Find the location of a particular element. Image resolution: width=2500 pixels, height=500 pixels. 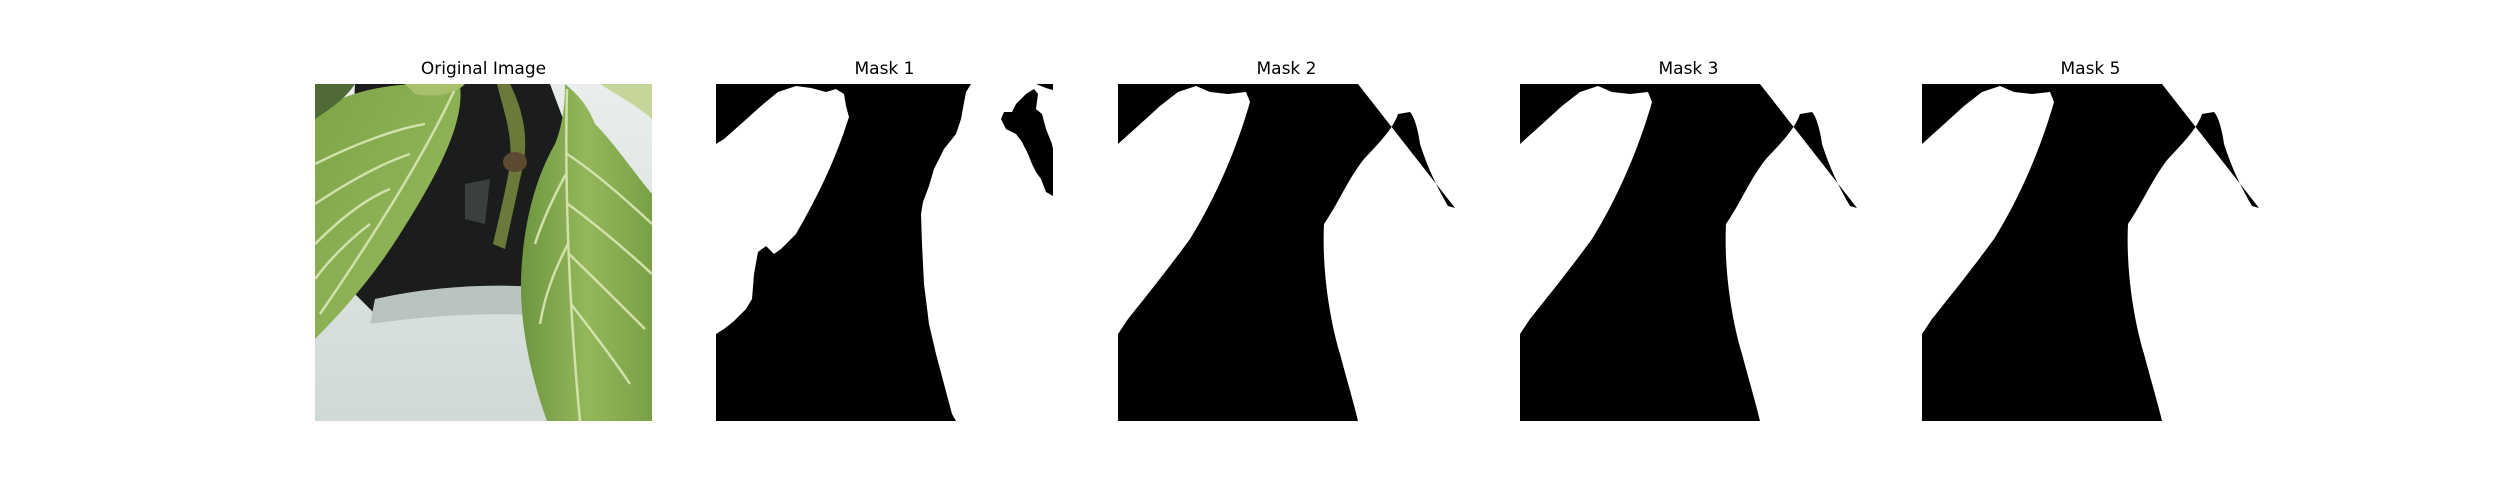

original-image-panel is located at coordinates (483, 252).